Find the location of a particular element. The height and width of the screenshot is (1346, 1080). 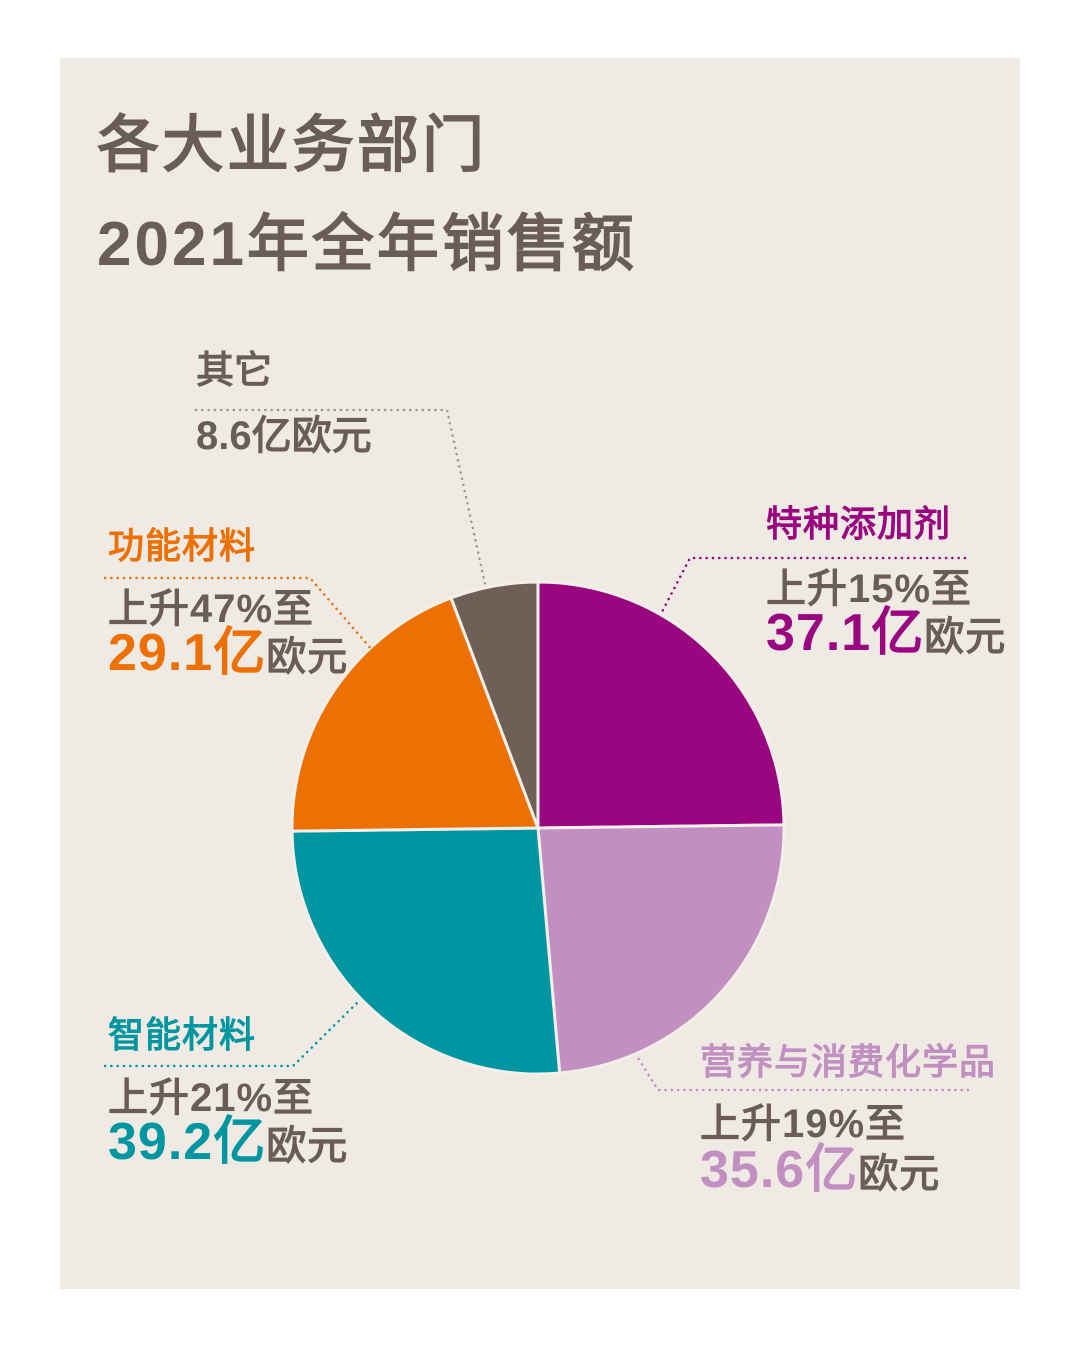

connector-other is located at coordinates (340, 497).